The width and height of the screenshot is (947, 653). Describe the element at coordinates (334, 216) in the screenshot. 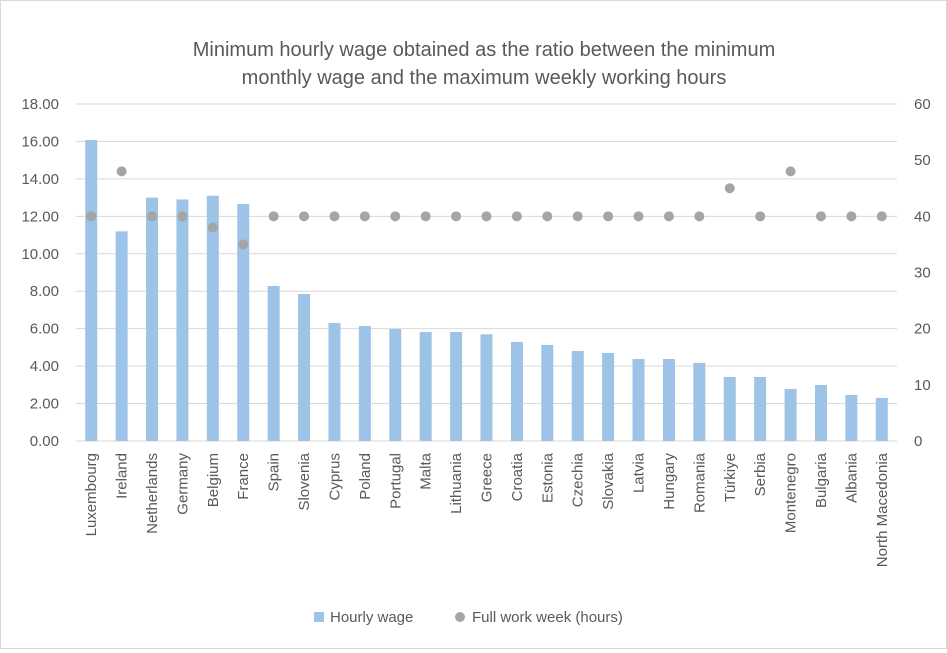

I see `point-cyprus` at that location.